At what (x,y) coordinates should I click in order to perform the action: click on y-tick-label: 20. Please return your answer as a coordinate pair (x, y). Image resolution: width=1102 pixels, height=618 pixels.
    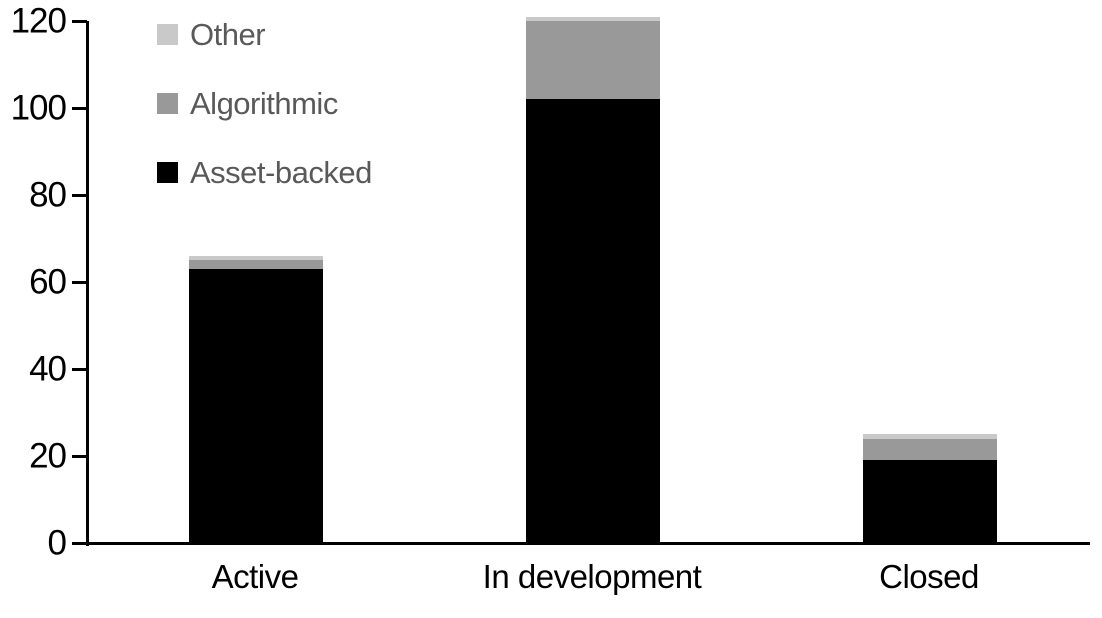
    Looking at the image, I should click on (48, 456).